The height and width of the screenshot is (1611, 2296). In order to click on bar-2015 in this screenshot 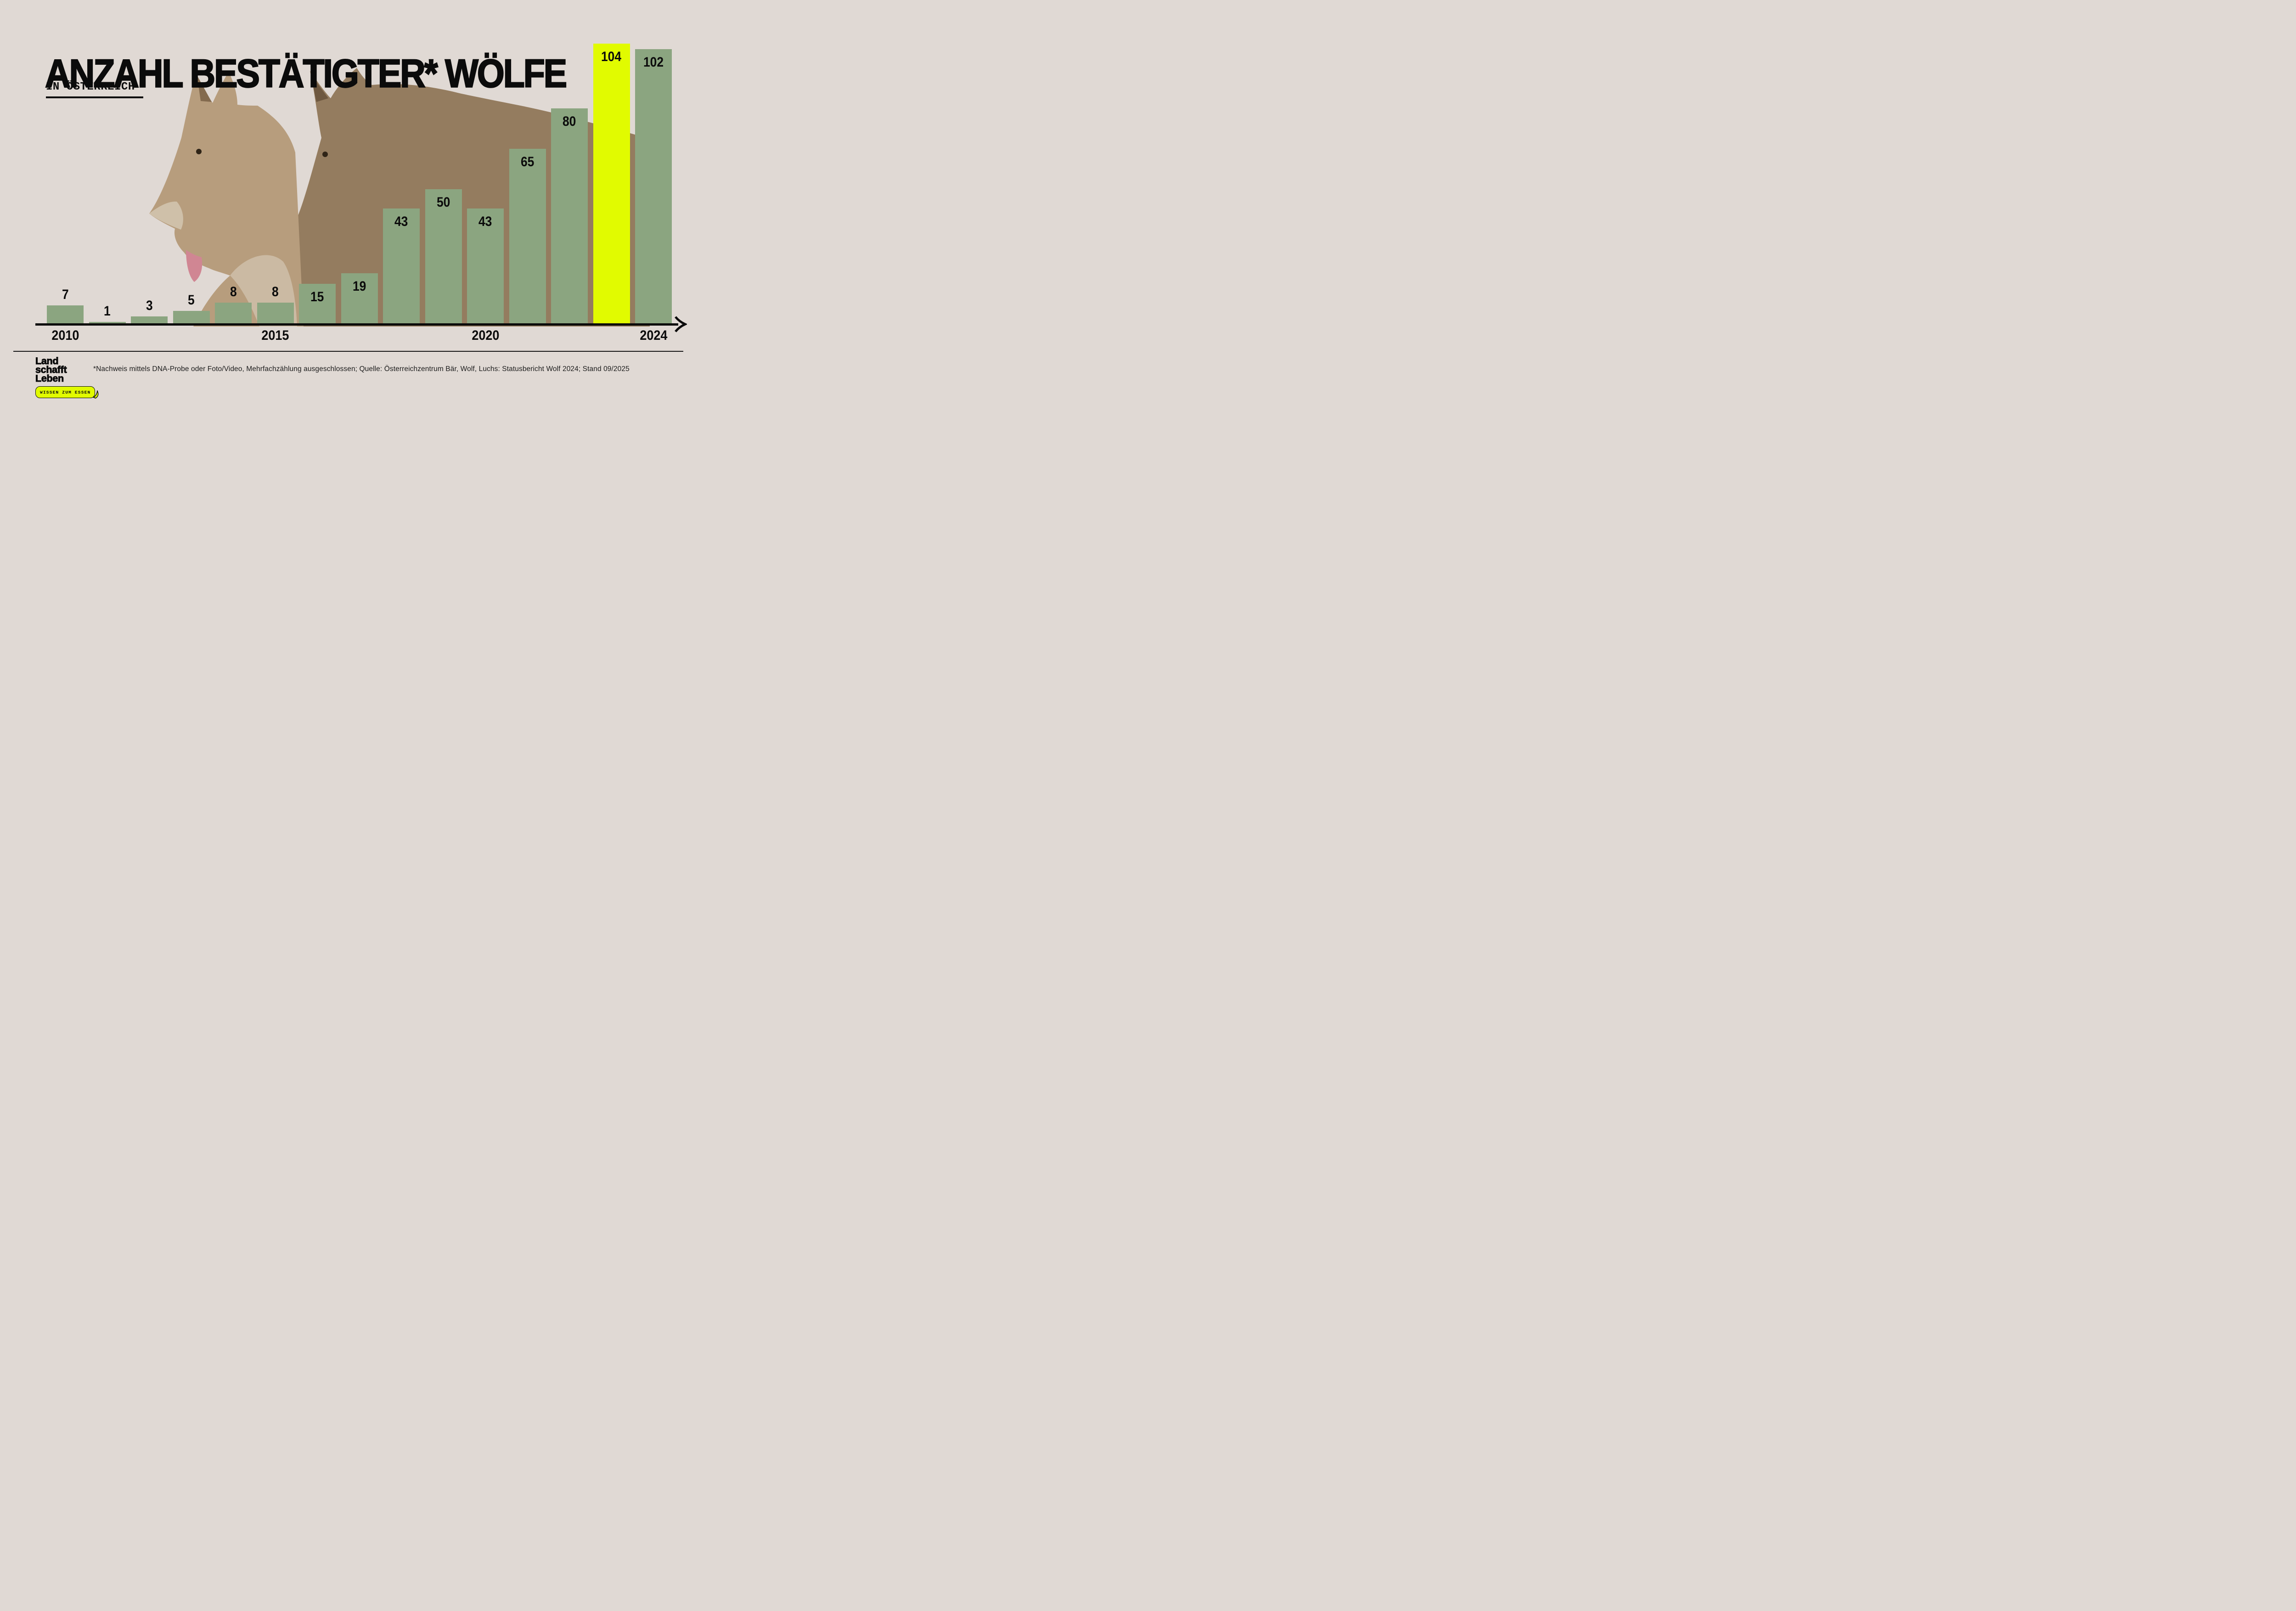, I will do `click(275, 314)`.